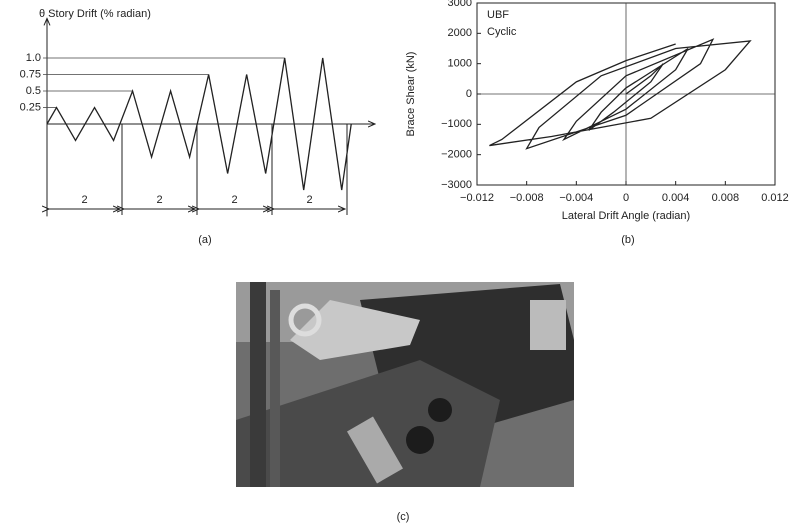  Describe the element at coordinates (576, 198) in the screenshot. I see `x-tick-label: −0.004` at that location.